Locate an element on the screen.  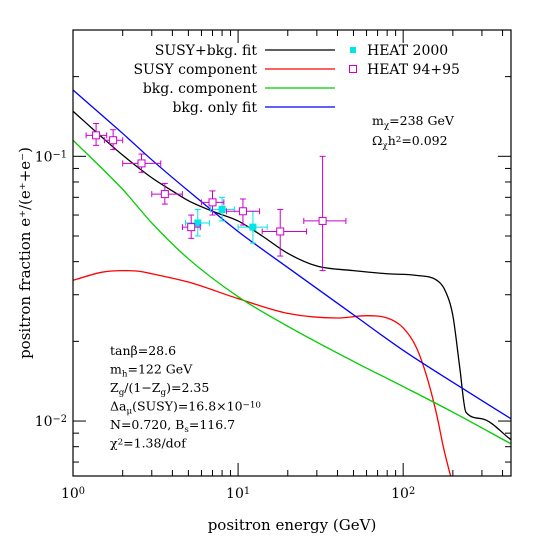
legend-label-bkg-component: bkg. component is located at coordinates (200, 89).